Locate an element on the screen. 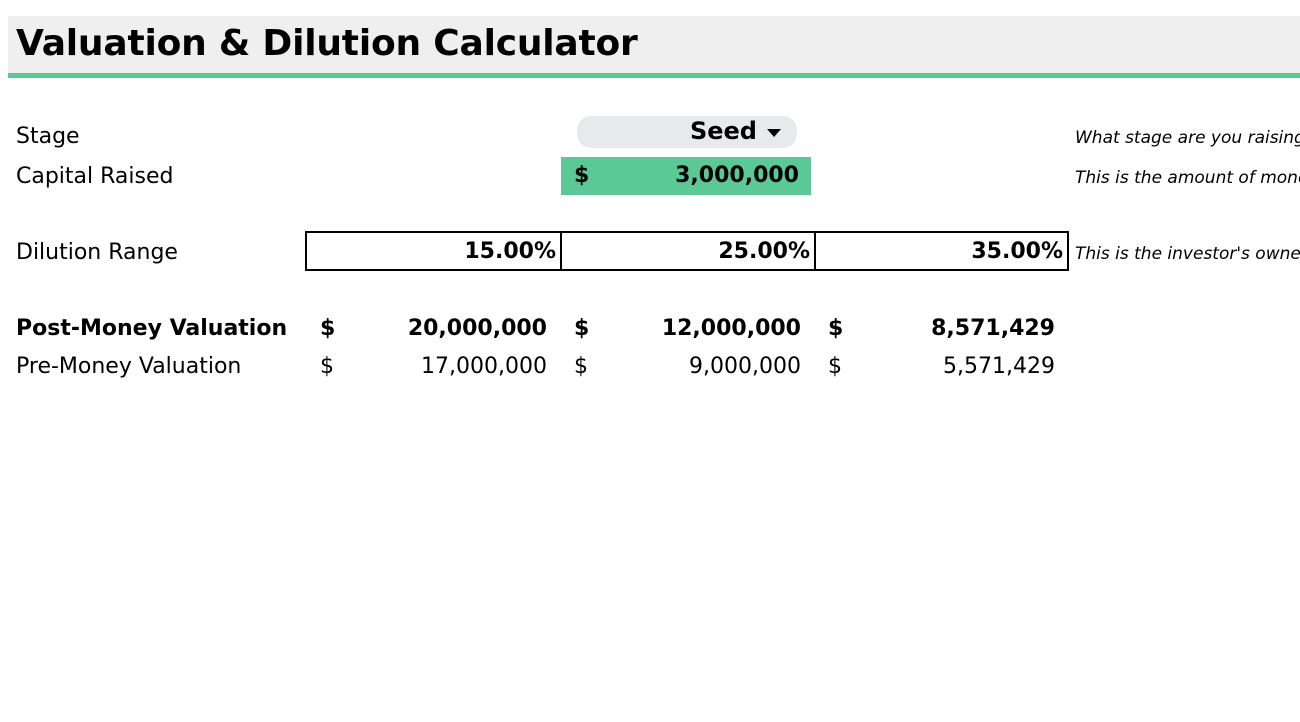 This screenshot has width=1300, height=722. capital-currency-symbol: $ is located at coordinates (582, 175).